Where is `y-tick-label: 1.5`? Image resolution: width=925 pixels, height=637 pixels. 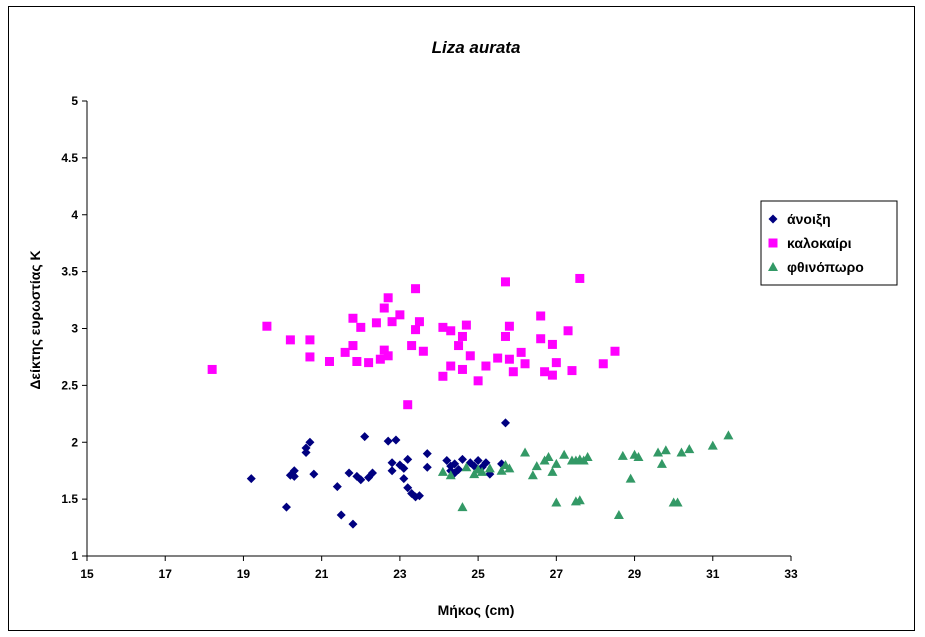 y-tick-label: 1.5 is located at coordinates (69, 499).